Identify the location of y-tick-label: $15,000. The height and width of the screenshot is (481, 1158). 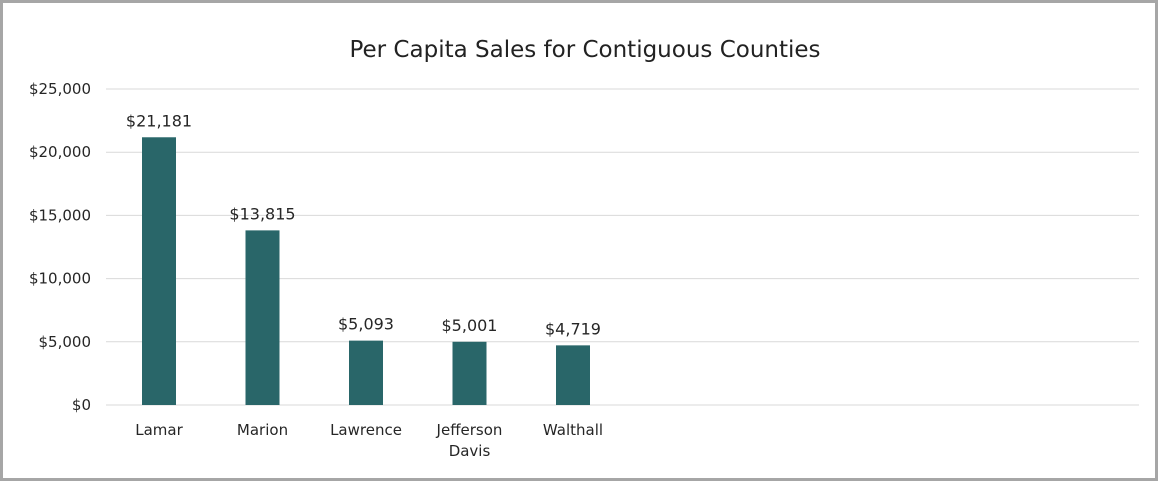
(60, 215).